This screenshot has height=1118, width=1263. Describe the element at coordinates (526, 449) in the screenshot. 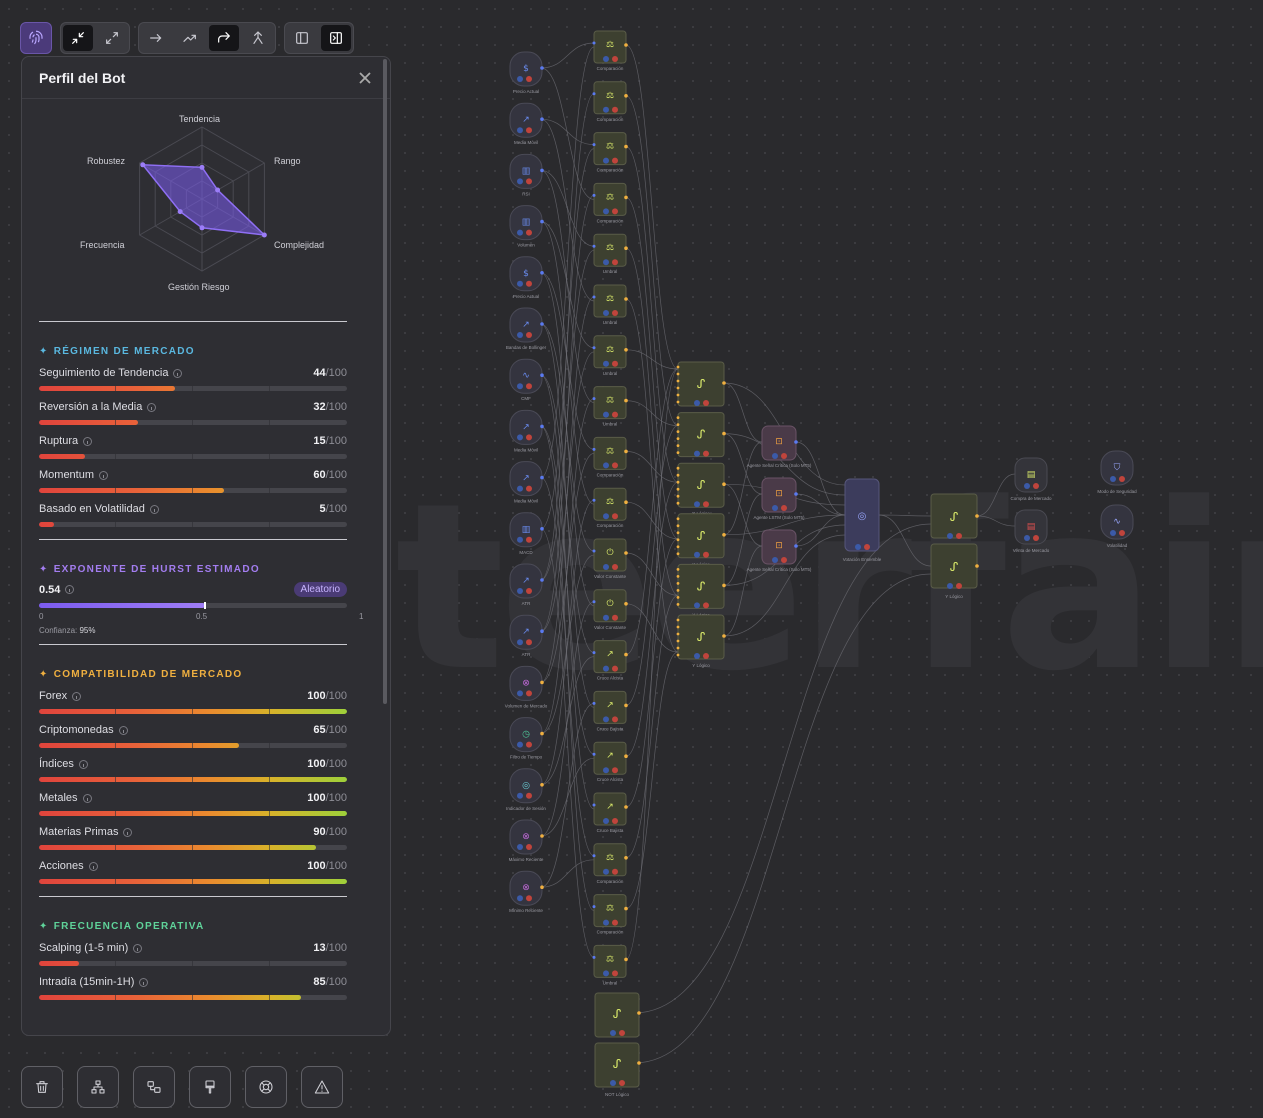

I see `node-label: Media Móvil` at that location.